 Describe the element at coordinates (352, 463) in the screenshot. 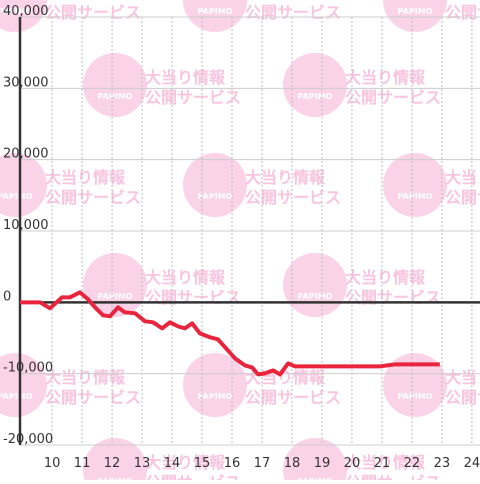

I see `x-tick-label: 20` at that location.